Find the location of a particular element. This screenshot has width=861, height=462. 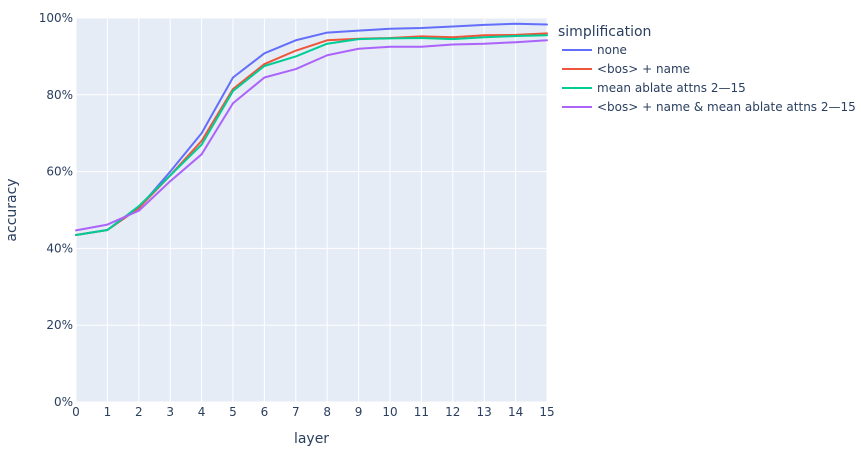

y-tick-label: 0% is located at coordinates (63, 402).